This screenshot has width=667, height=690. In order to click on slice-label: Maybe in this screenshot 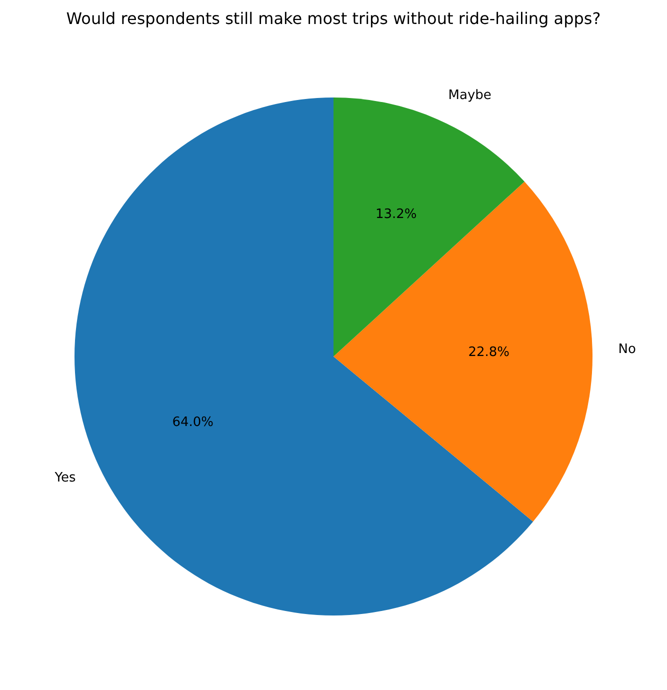, I will do `click(470, 96)`.